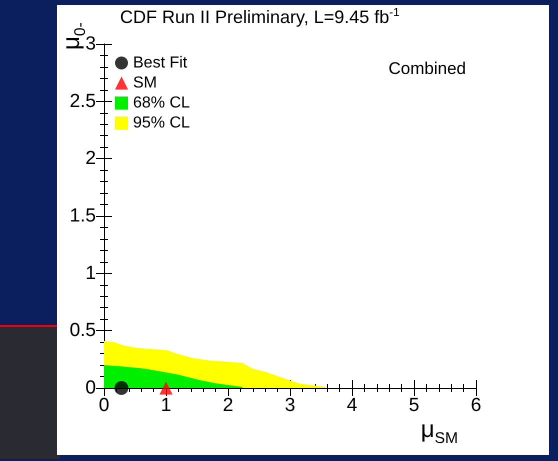 The image size is (558, 461). I want to click on x-tick-label: 3, so click(290, 405).